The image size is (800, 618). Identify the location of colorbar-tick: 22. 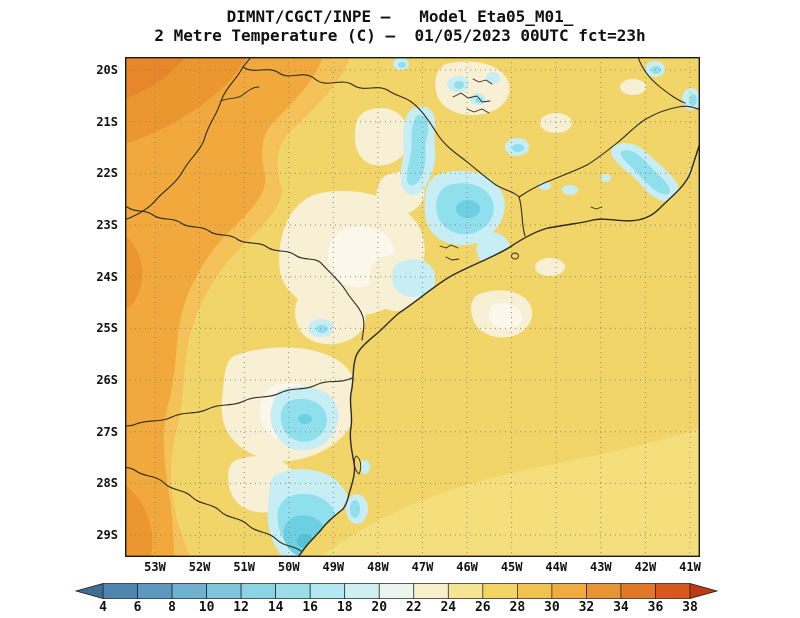
(413, 607).